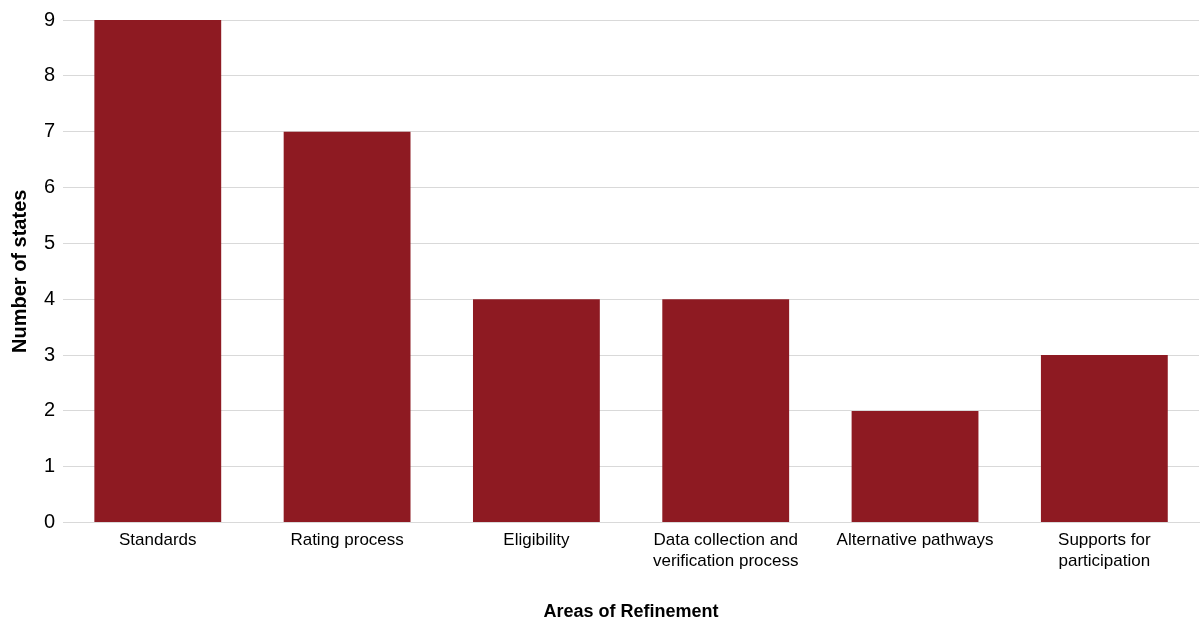 The width and height of the screenshot is (1201, 633). I want to click on y-tick-label: 0, so click(50, 521).